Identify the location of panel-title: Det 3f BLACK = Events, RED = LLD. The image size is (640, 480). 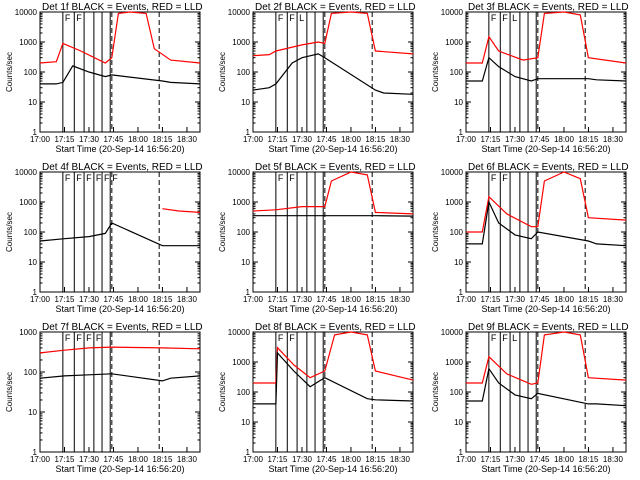
(548, 7).